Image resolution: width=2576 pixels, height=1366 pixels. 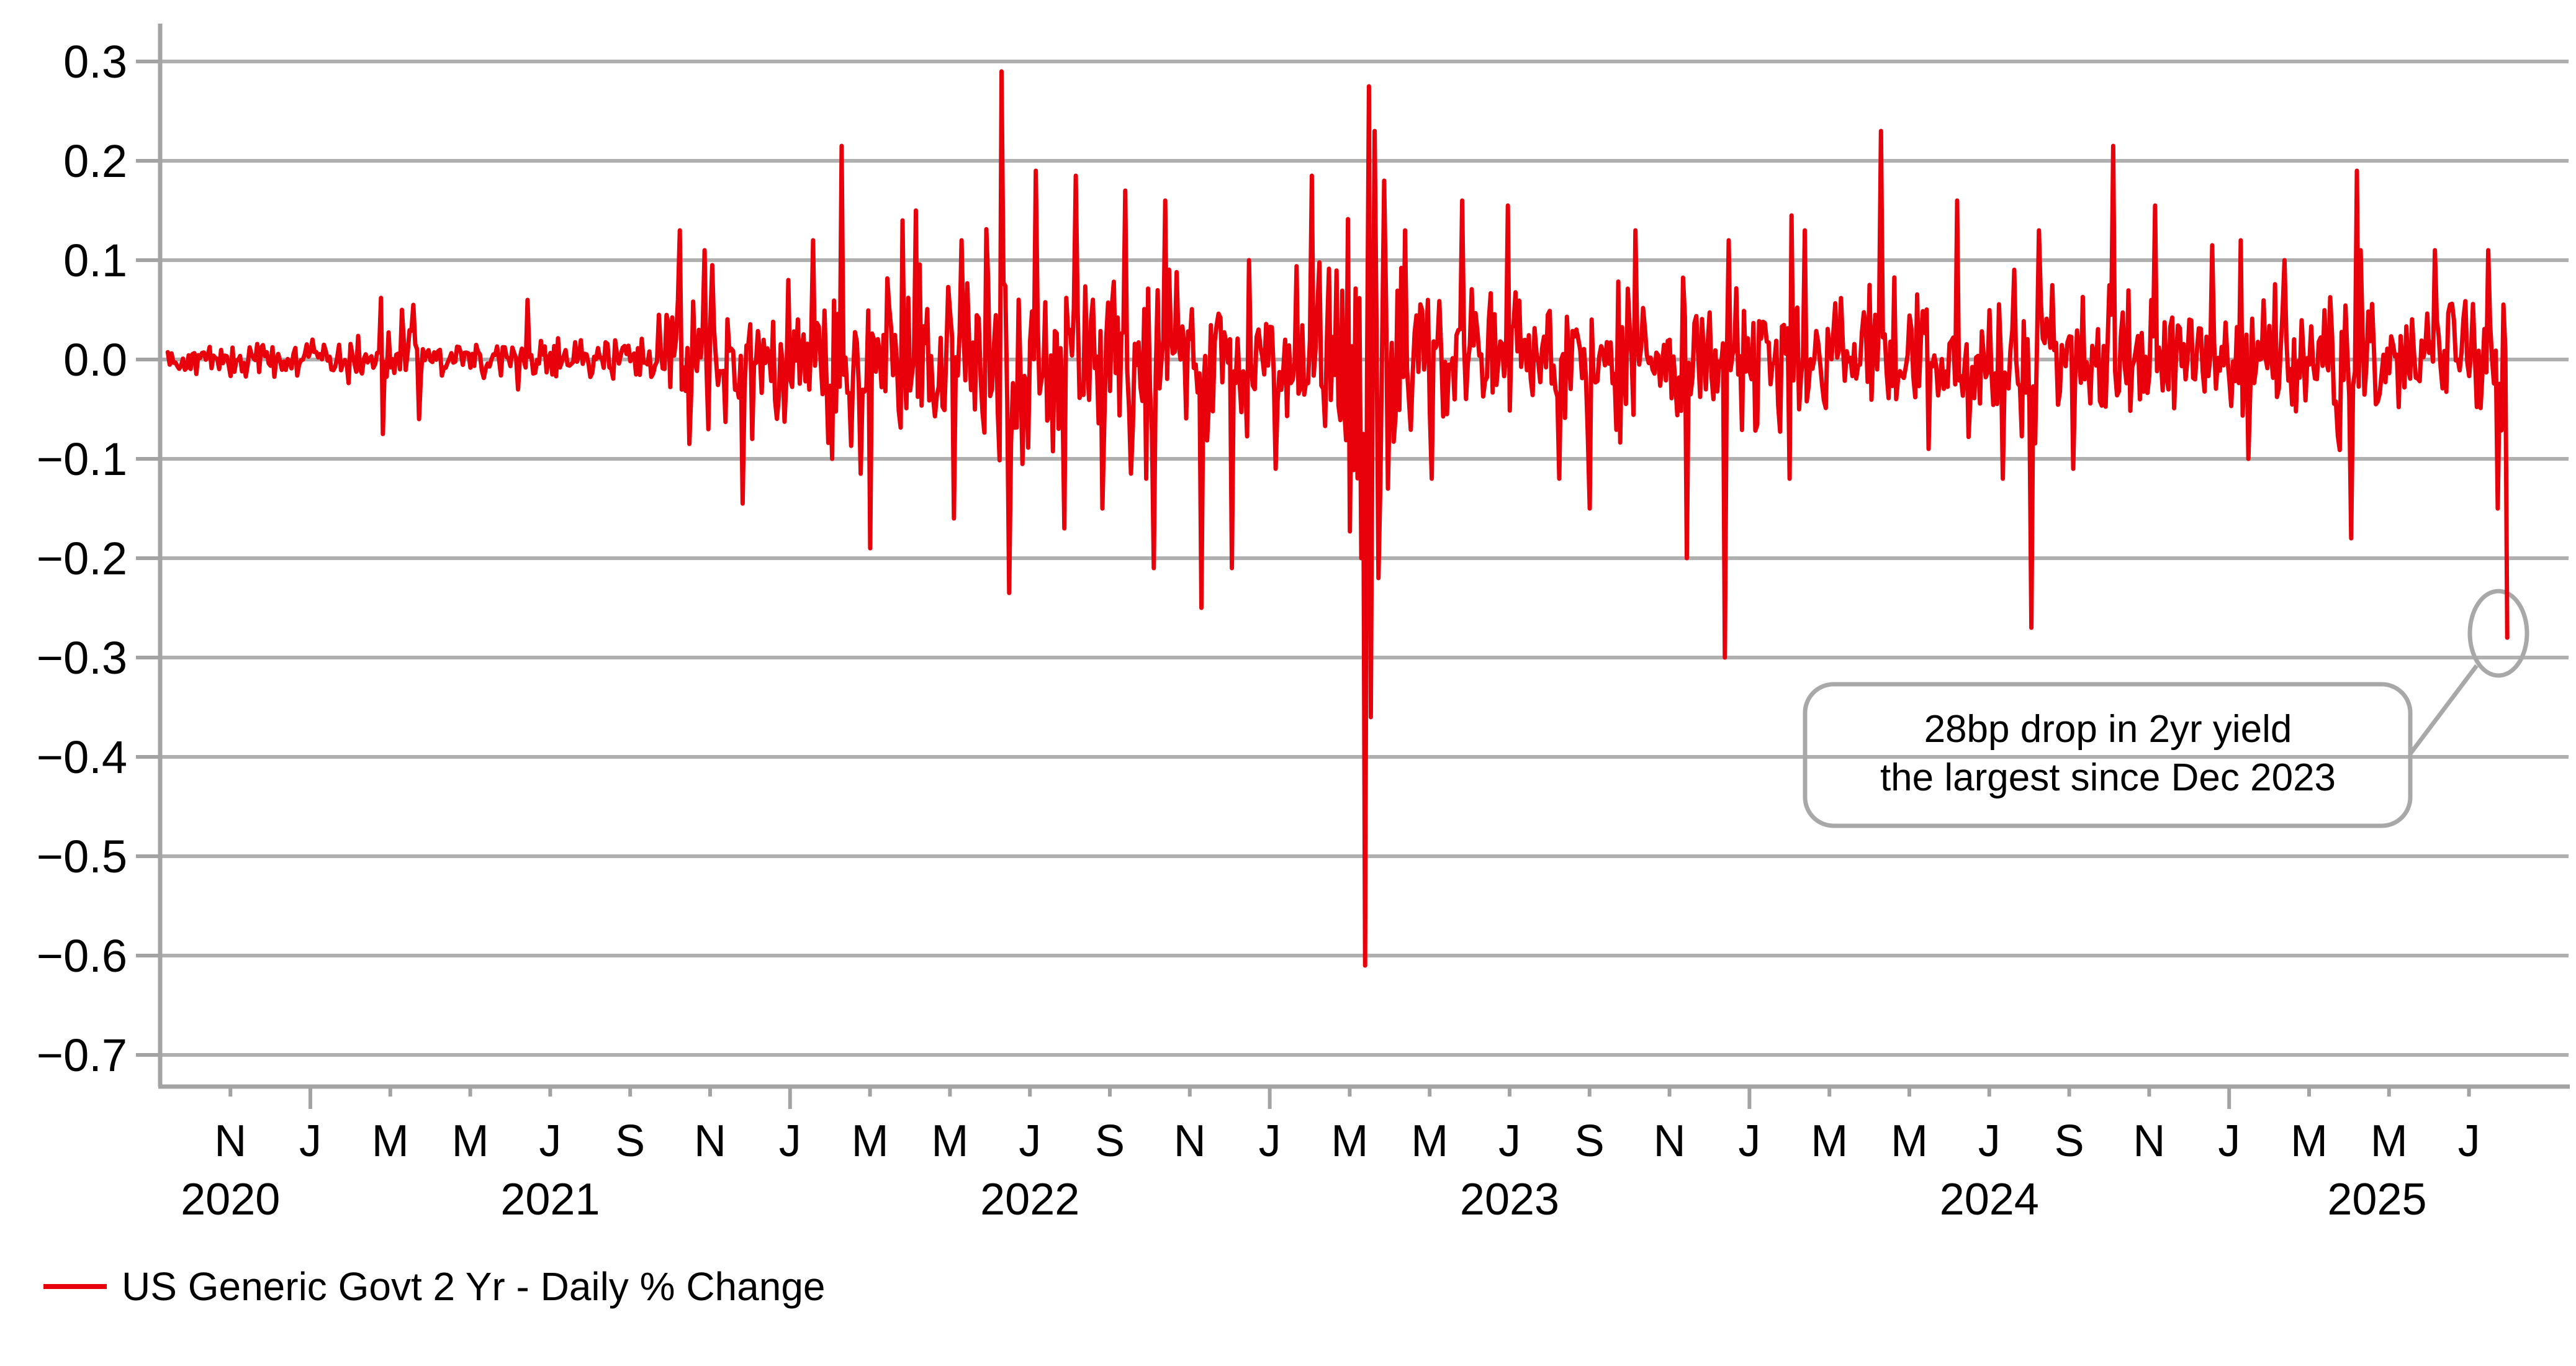 What do you see at coordinates (95, 360) in the screenshot?
I see `y-tick-label: 0.0` at bounding box center [95, 360].